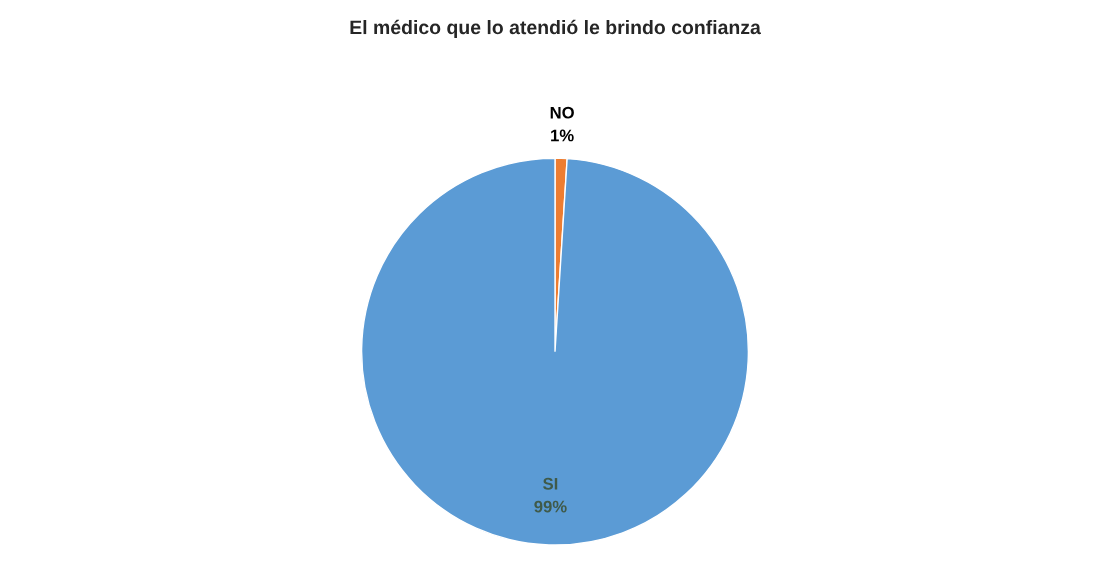 This screenshot has height=566, width=1110. Describe the element at coordinates (555, 29) in the screenshot. I see `chart-title: El médico que lo atendió le brindo confianza` at that location.